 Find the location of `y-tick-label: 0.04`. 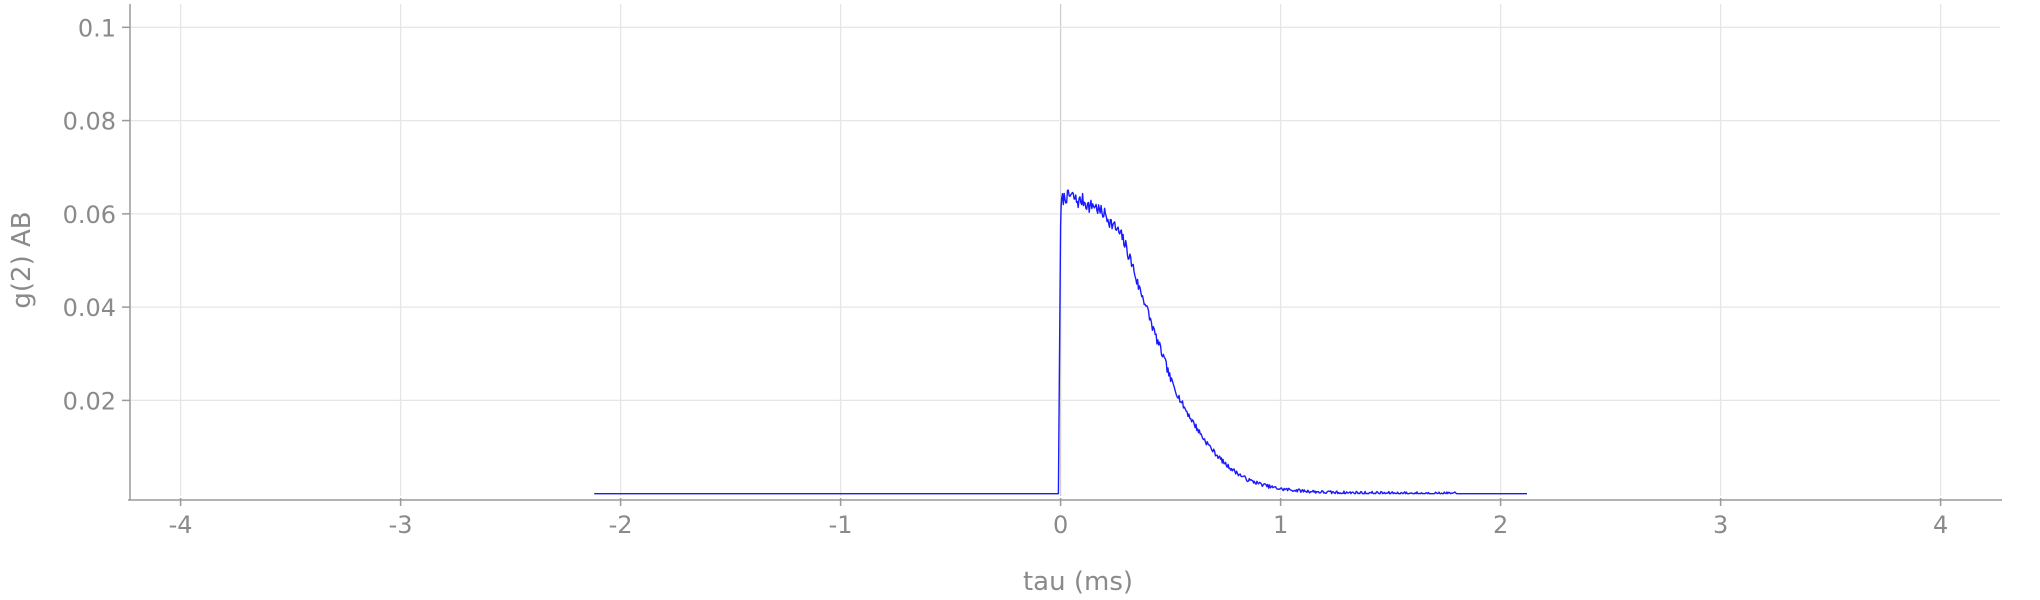

y-tick-label: 0.04 is located at coordinates (89, 308).